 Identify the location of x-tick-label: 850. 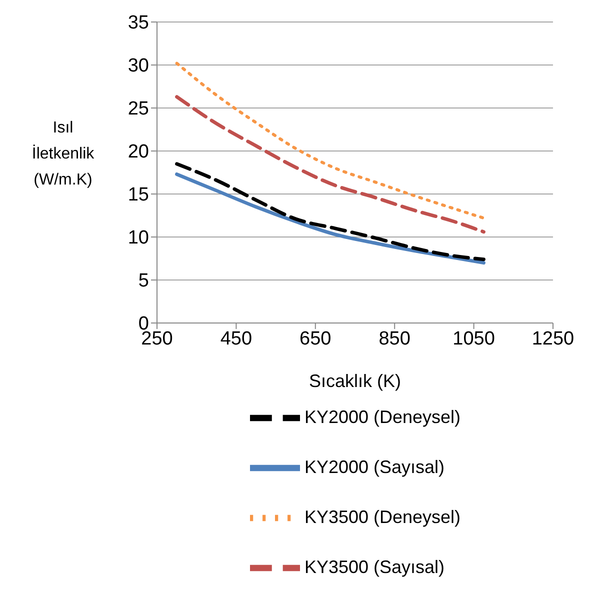
(394, 339).